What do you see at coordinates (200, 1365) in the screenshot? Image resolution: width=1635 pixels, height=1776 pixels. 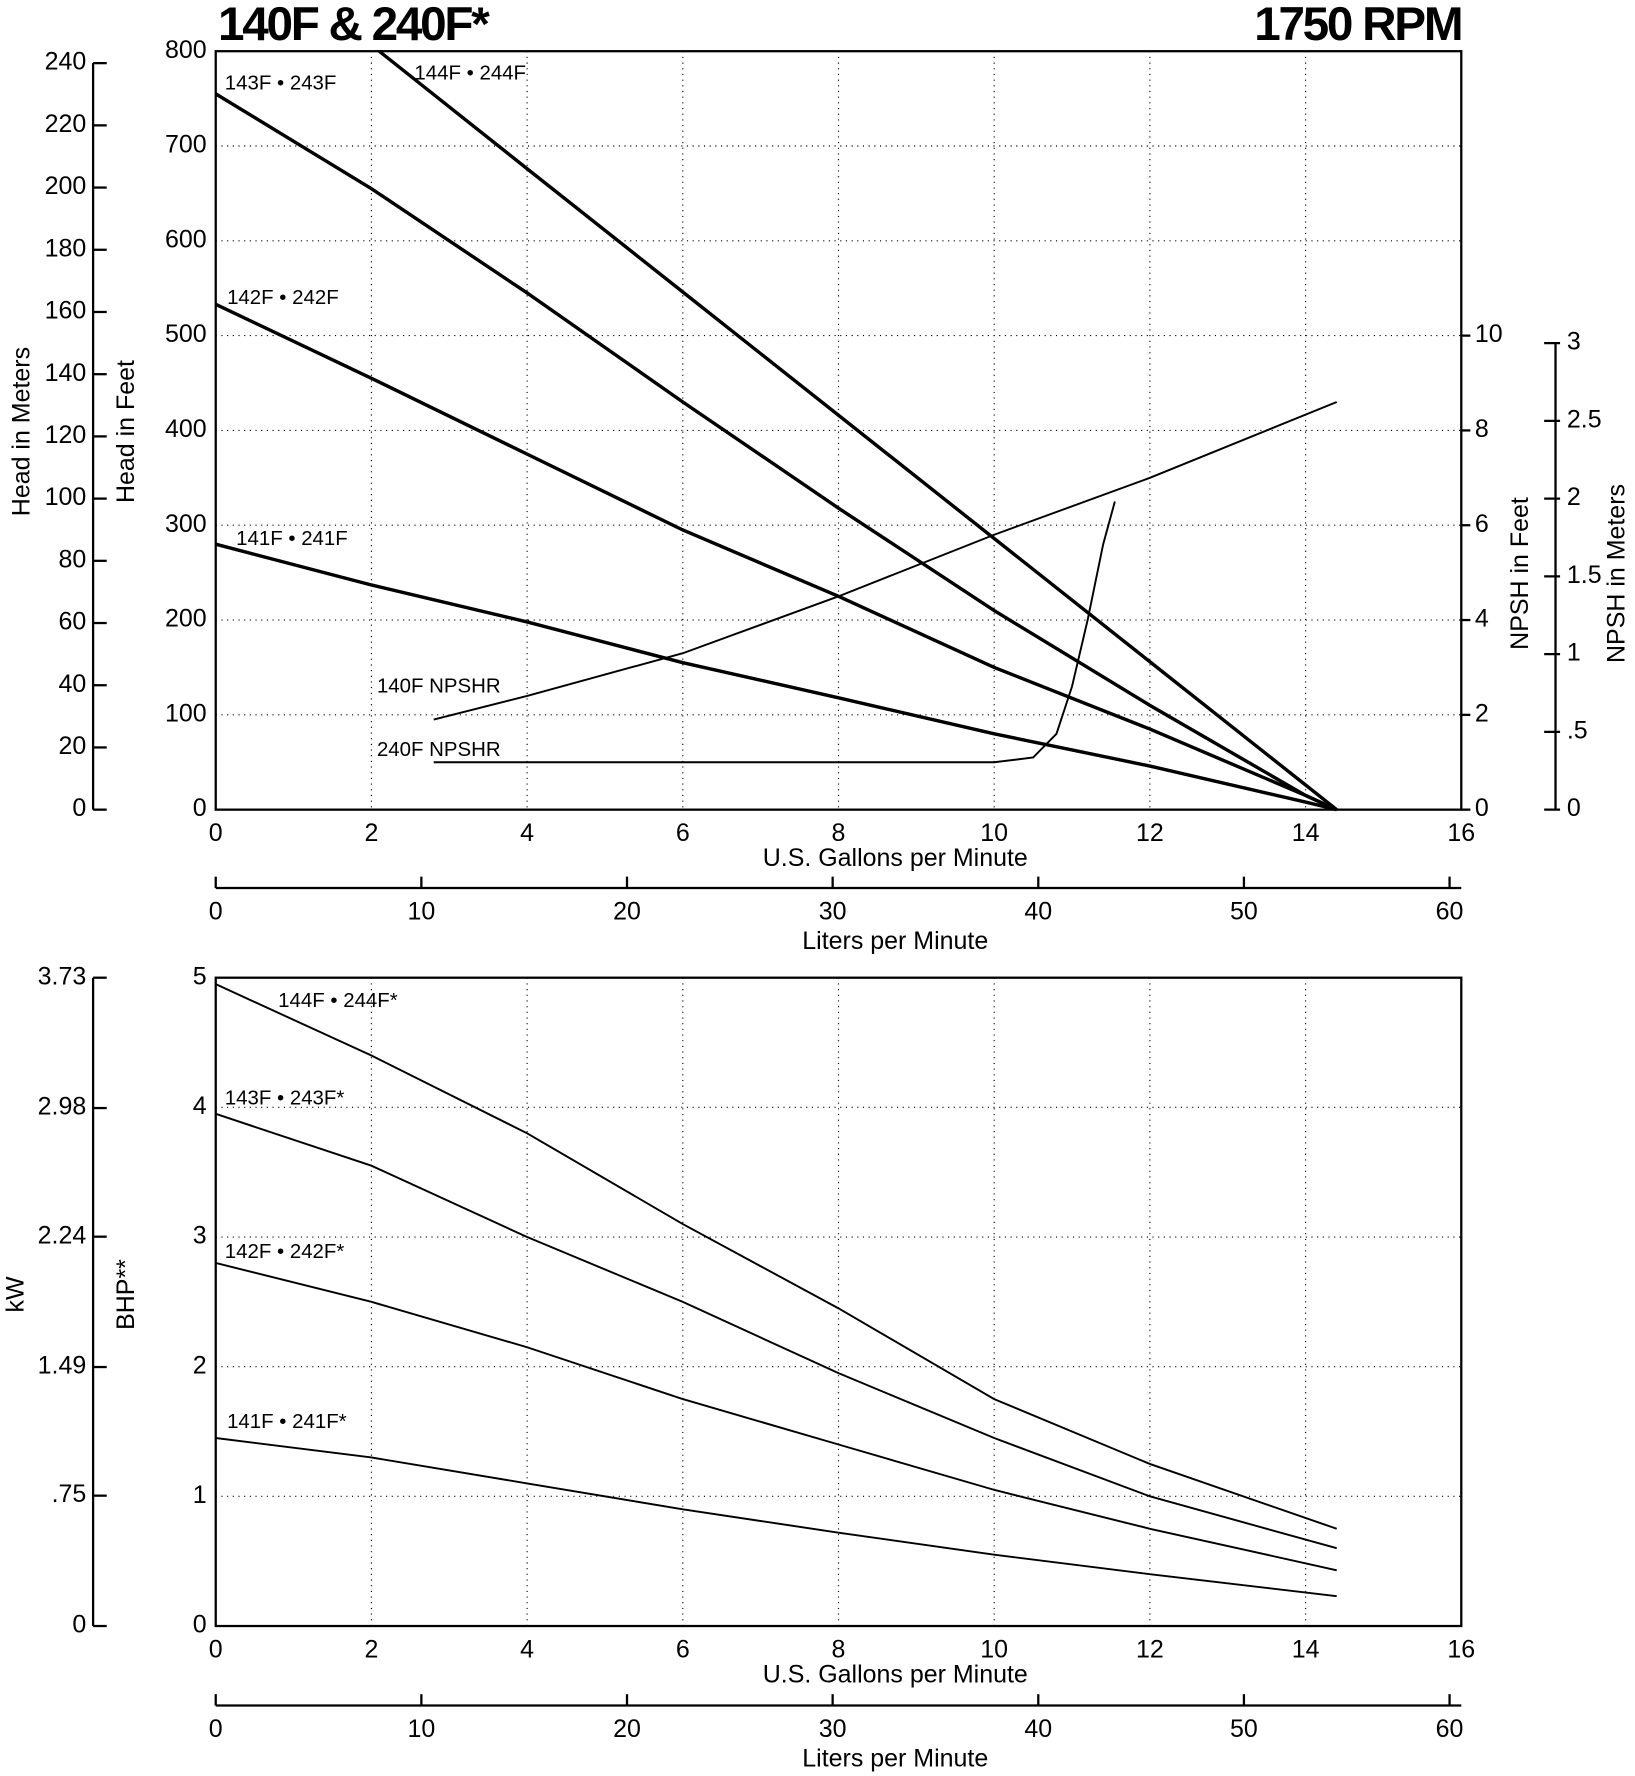 I see `y-tick-label: 2` at bounding box center [200, 1365].